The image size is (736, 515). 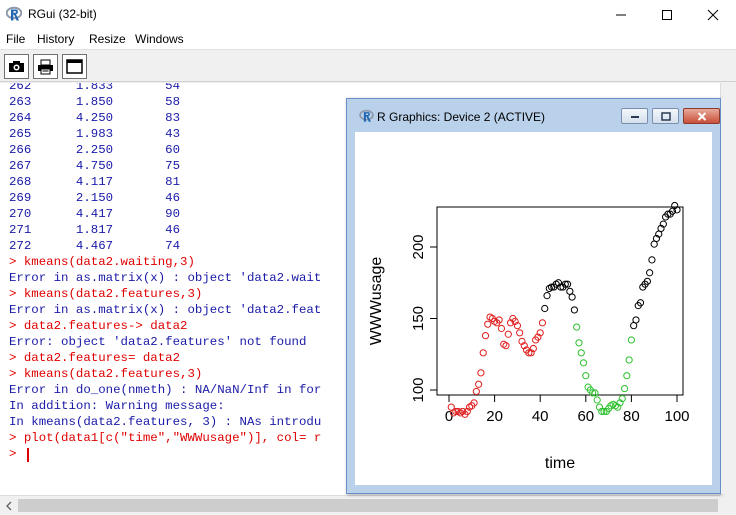 What do you see at coordinates (368, 505) in the screenshot?
I see `horizontal-scroll-thumb` at bounding box center [368, 505].